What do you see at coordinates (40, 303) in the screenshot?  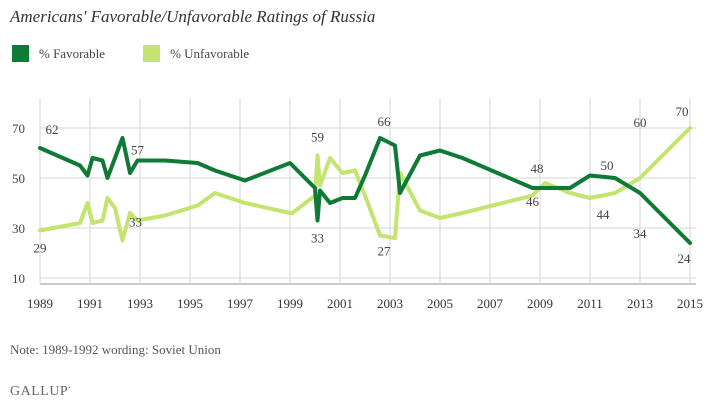 I see `x-tick-label: 1989` at bounding box center [40, 303].